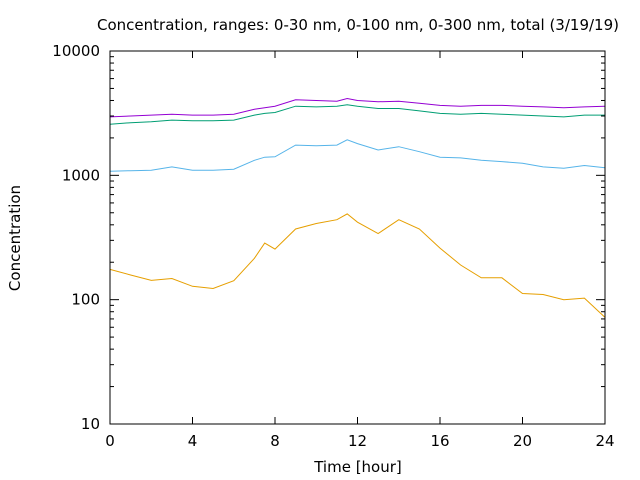  Describe the element at coordinates (522, 441) in the screenshot. I see `x-tick-label: 20` at that location.